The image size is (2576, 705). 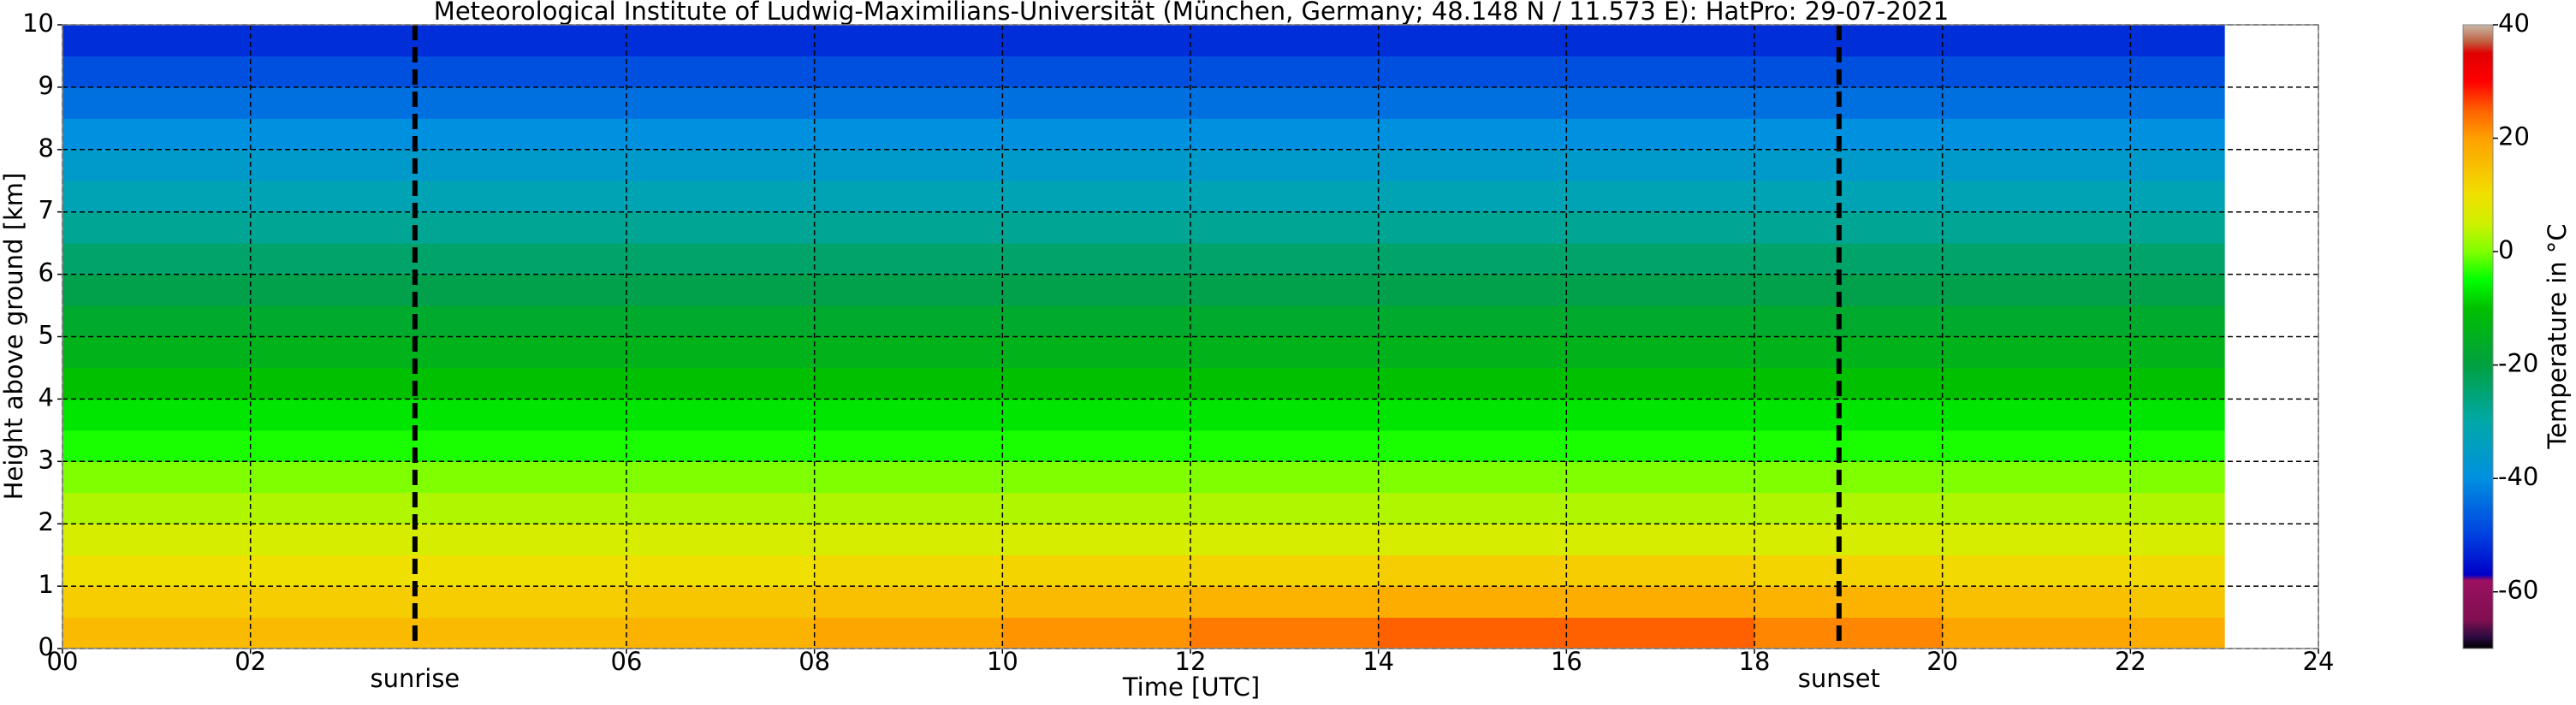 What do you see at coordinates (46, 85) in the screenshot?
I see `y-tick-label: 9` at bounding box center [46, 85].